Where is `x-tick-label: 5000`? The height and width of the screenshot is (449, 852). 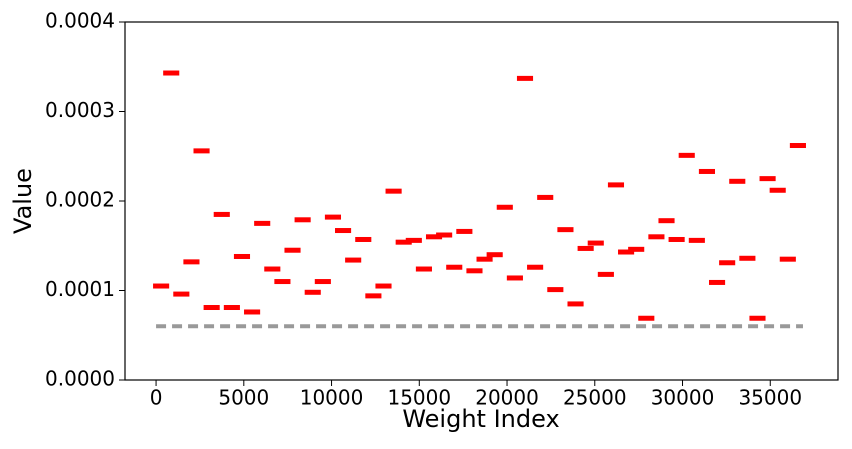
x-tick-label: 5000 is located at coordinates (243, 398).